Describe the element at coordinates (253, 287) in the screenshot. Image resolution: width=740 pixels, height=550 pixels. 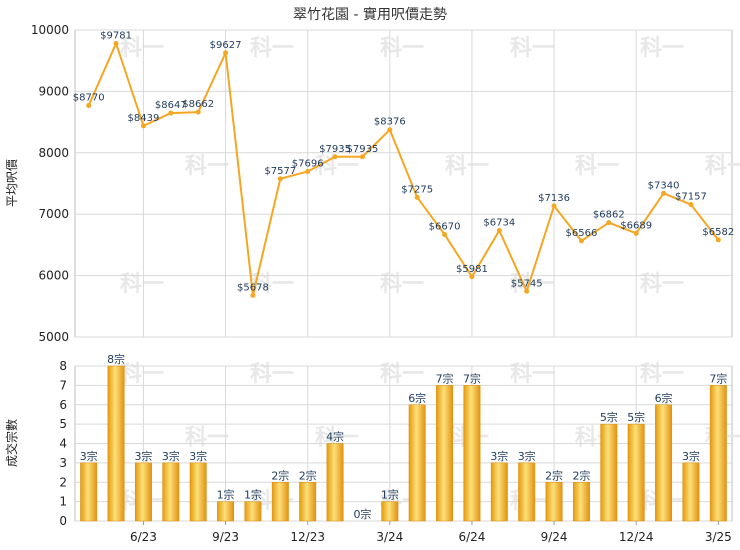
I see `price-data-label: $5678` at that location.